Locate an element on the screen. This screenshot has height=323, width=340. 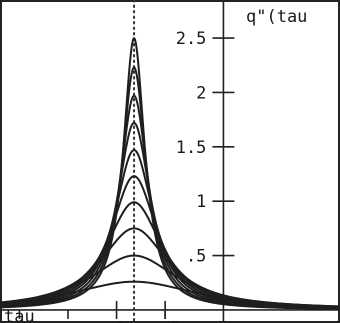
y-axis-label: q"(tau is located at coordinates (276, 17).